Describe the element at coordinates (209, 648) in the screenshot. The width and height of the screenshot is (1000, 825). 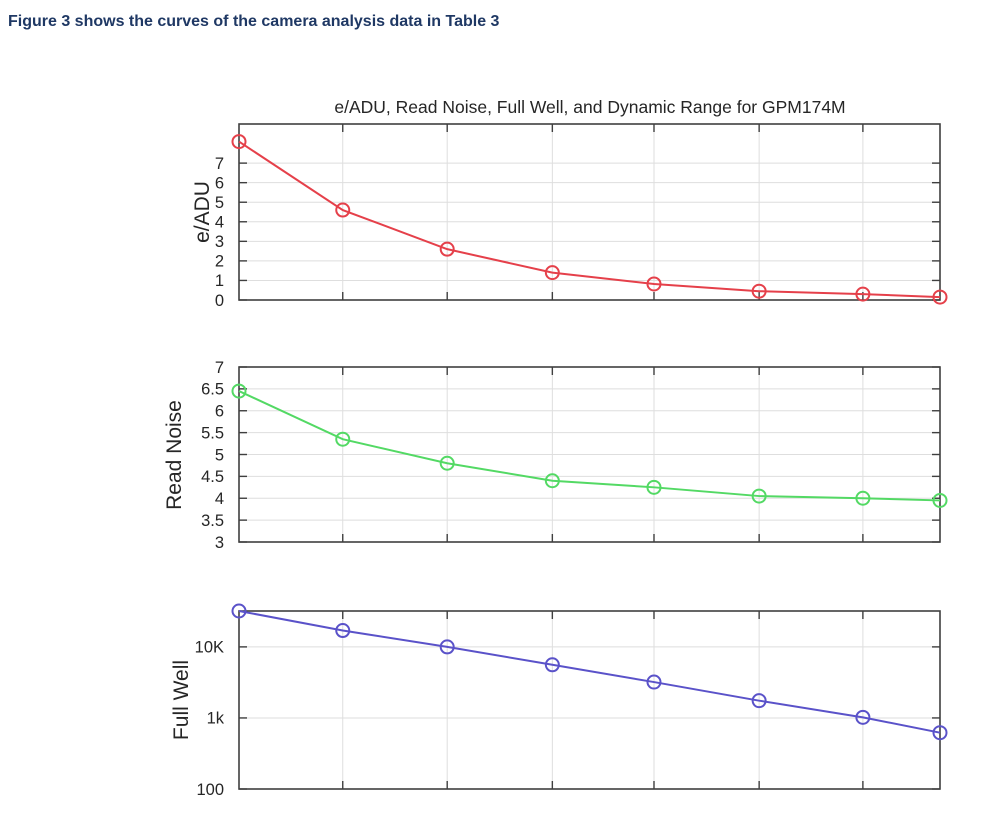
I see `y-tick-label: 10K` at that location.